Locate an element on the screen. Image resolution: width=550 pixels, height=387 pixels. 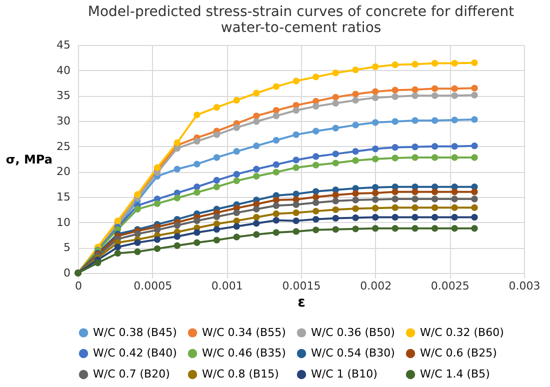
legend-label: W/C 0.54 (B30) is located at coordinates (353, 353).